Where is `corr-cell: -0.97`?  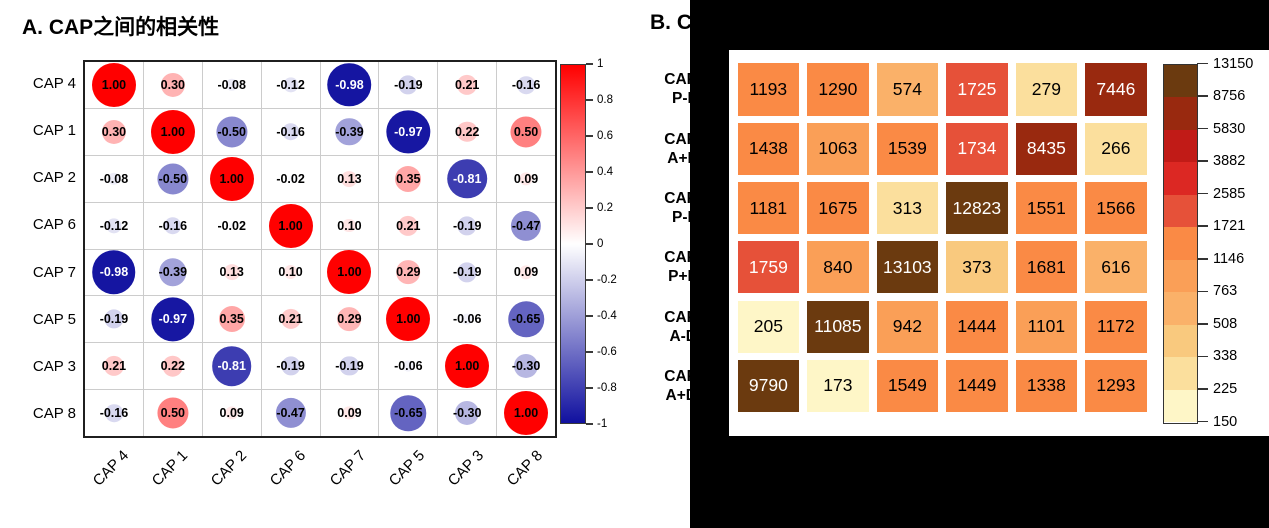
corr-cell: -0.97 is located at coordinates (408, 131).